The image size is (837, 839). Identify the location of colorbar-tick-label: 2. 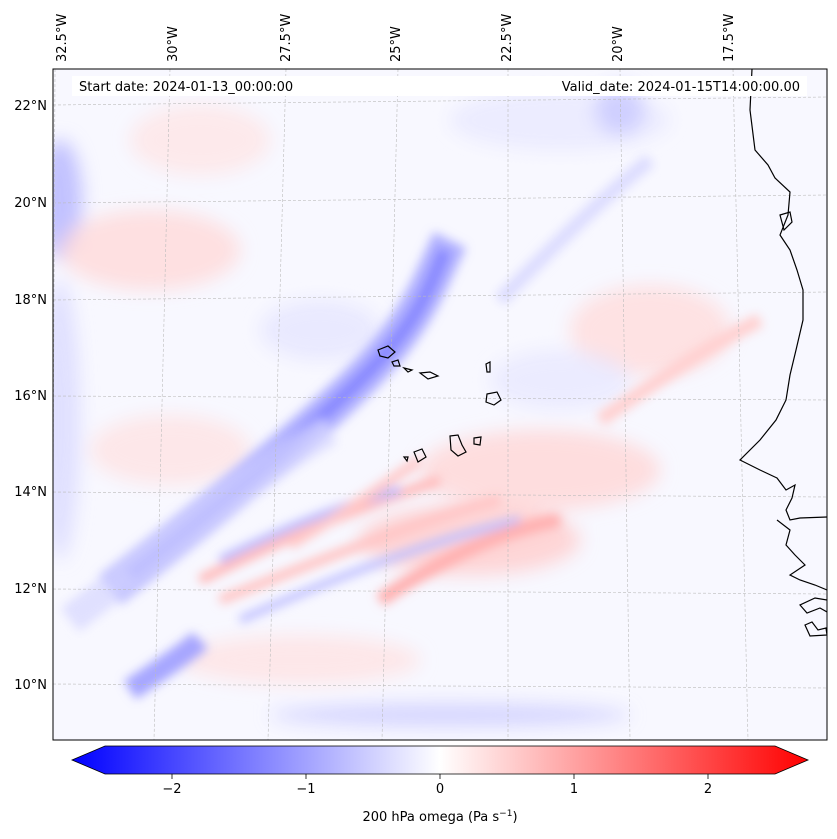
(708, 789).